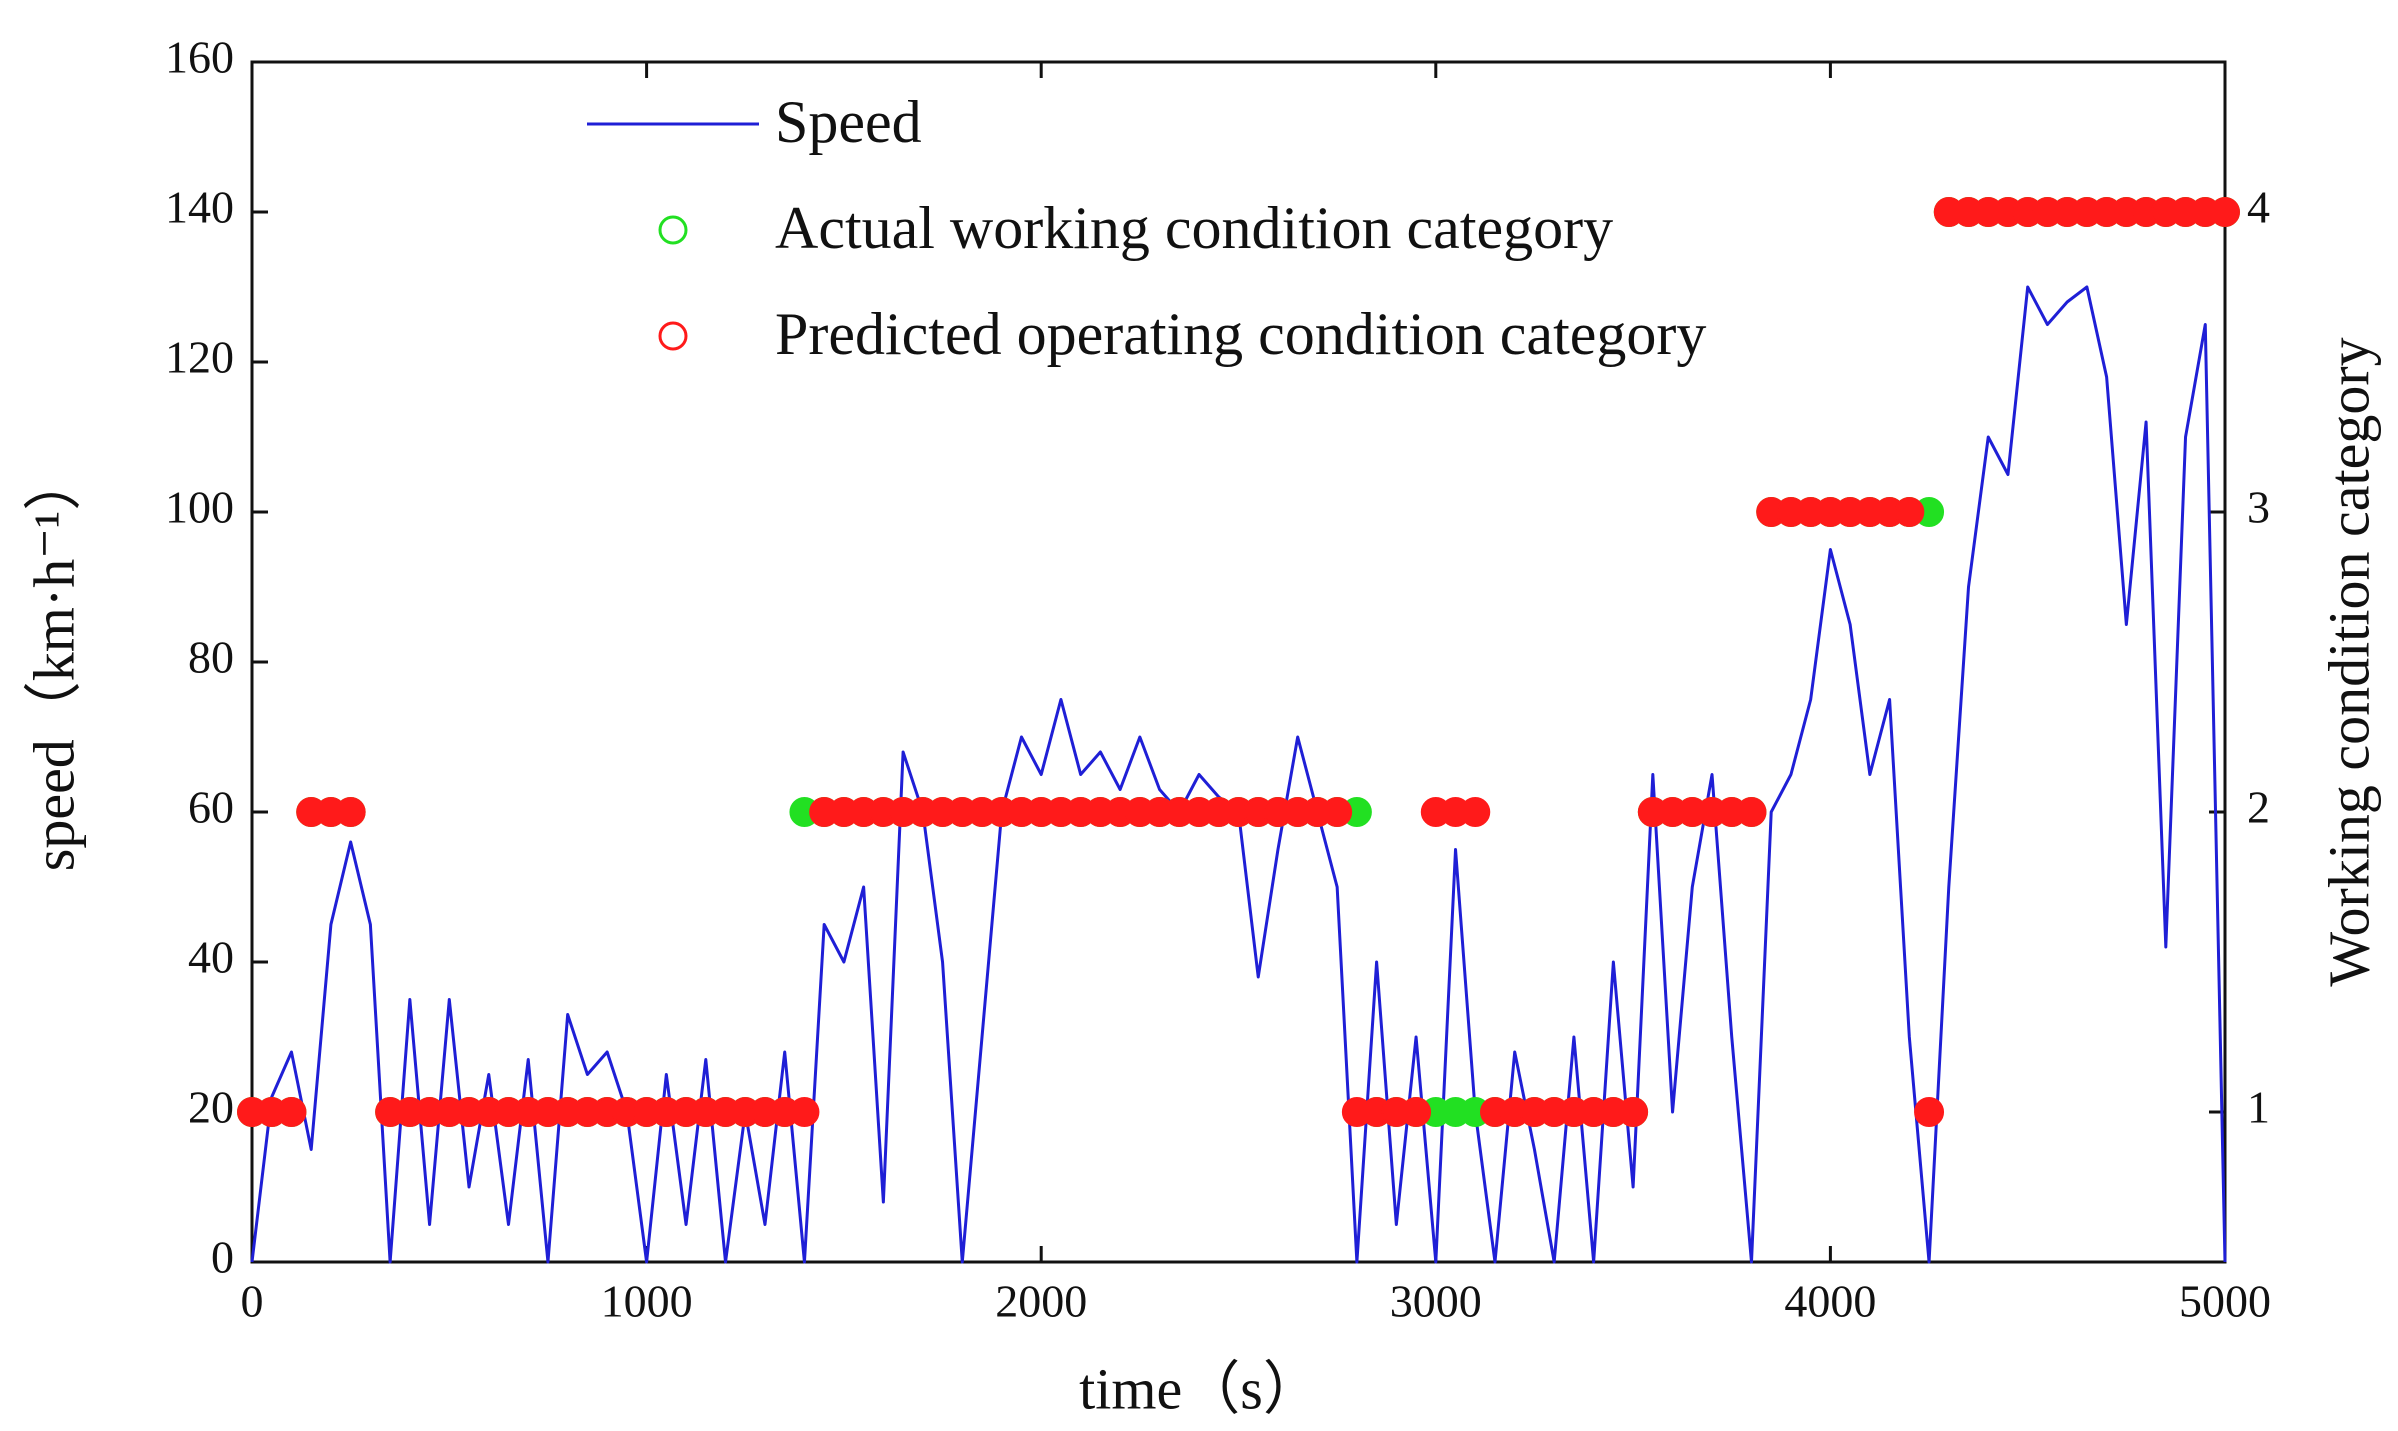 The image size is (2398, 1431). Describe the element at coordinates (199, 507) in the screenshot. I see `y-tick-label: 100` at that location.